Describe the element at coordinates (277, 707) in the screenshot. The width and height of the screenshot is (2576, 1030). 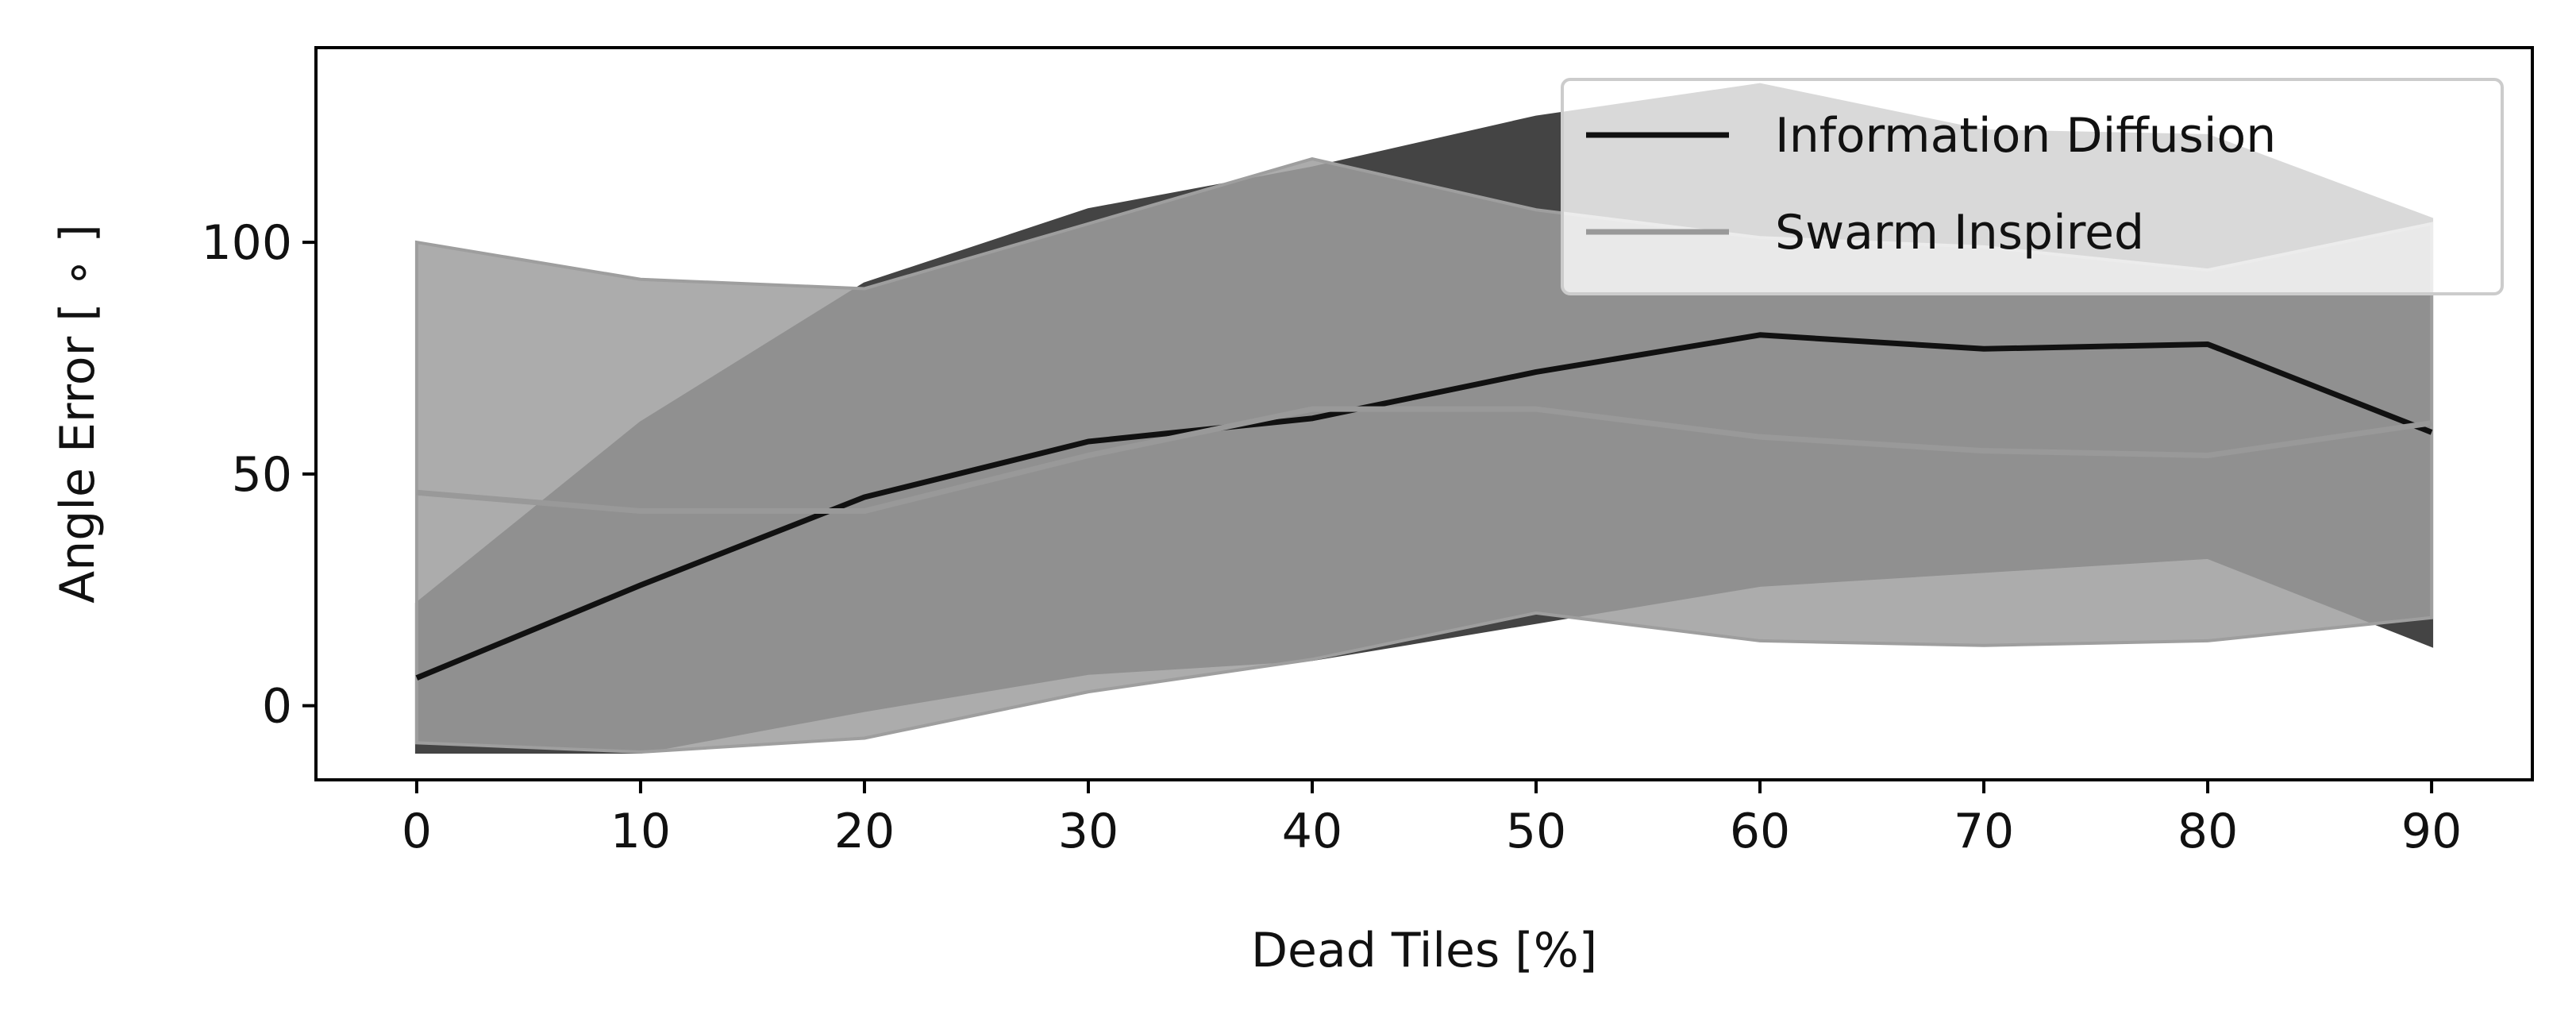
I see `y-tick-label: 0` at that location.